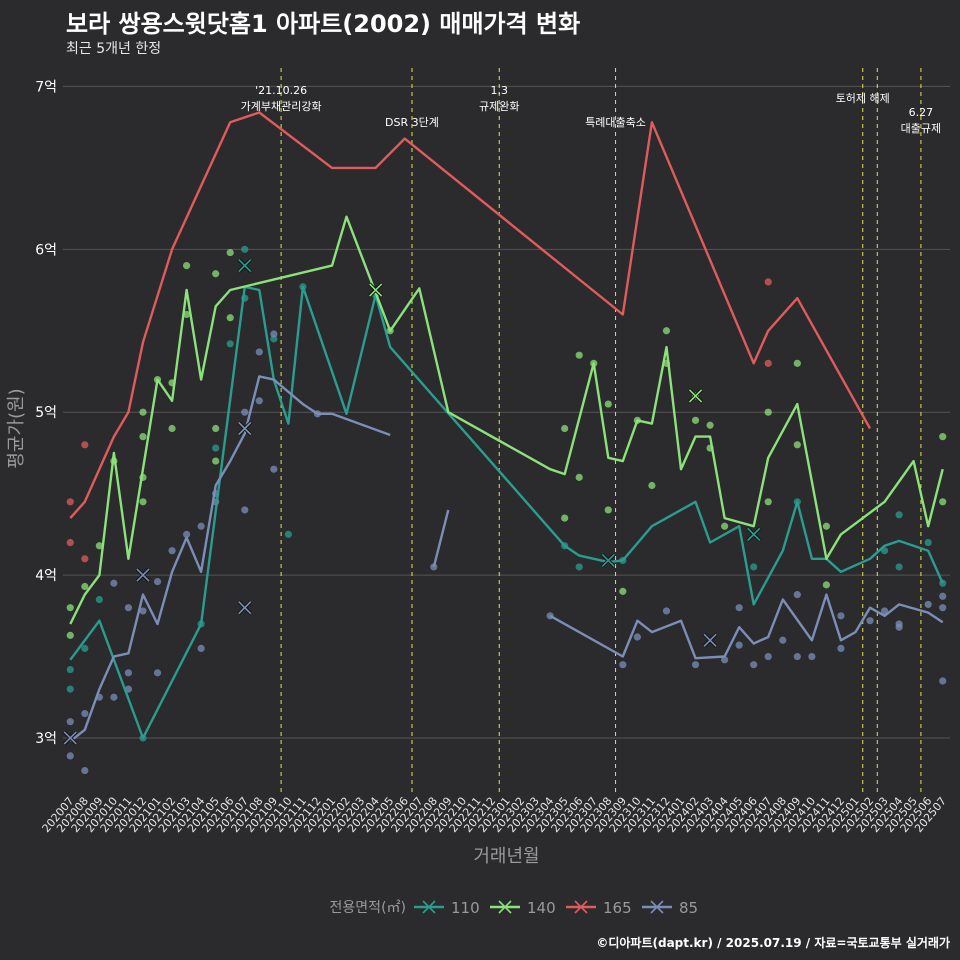  I want to click on event-label: 토허제 해제, so click(863, 98).